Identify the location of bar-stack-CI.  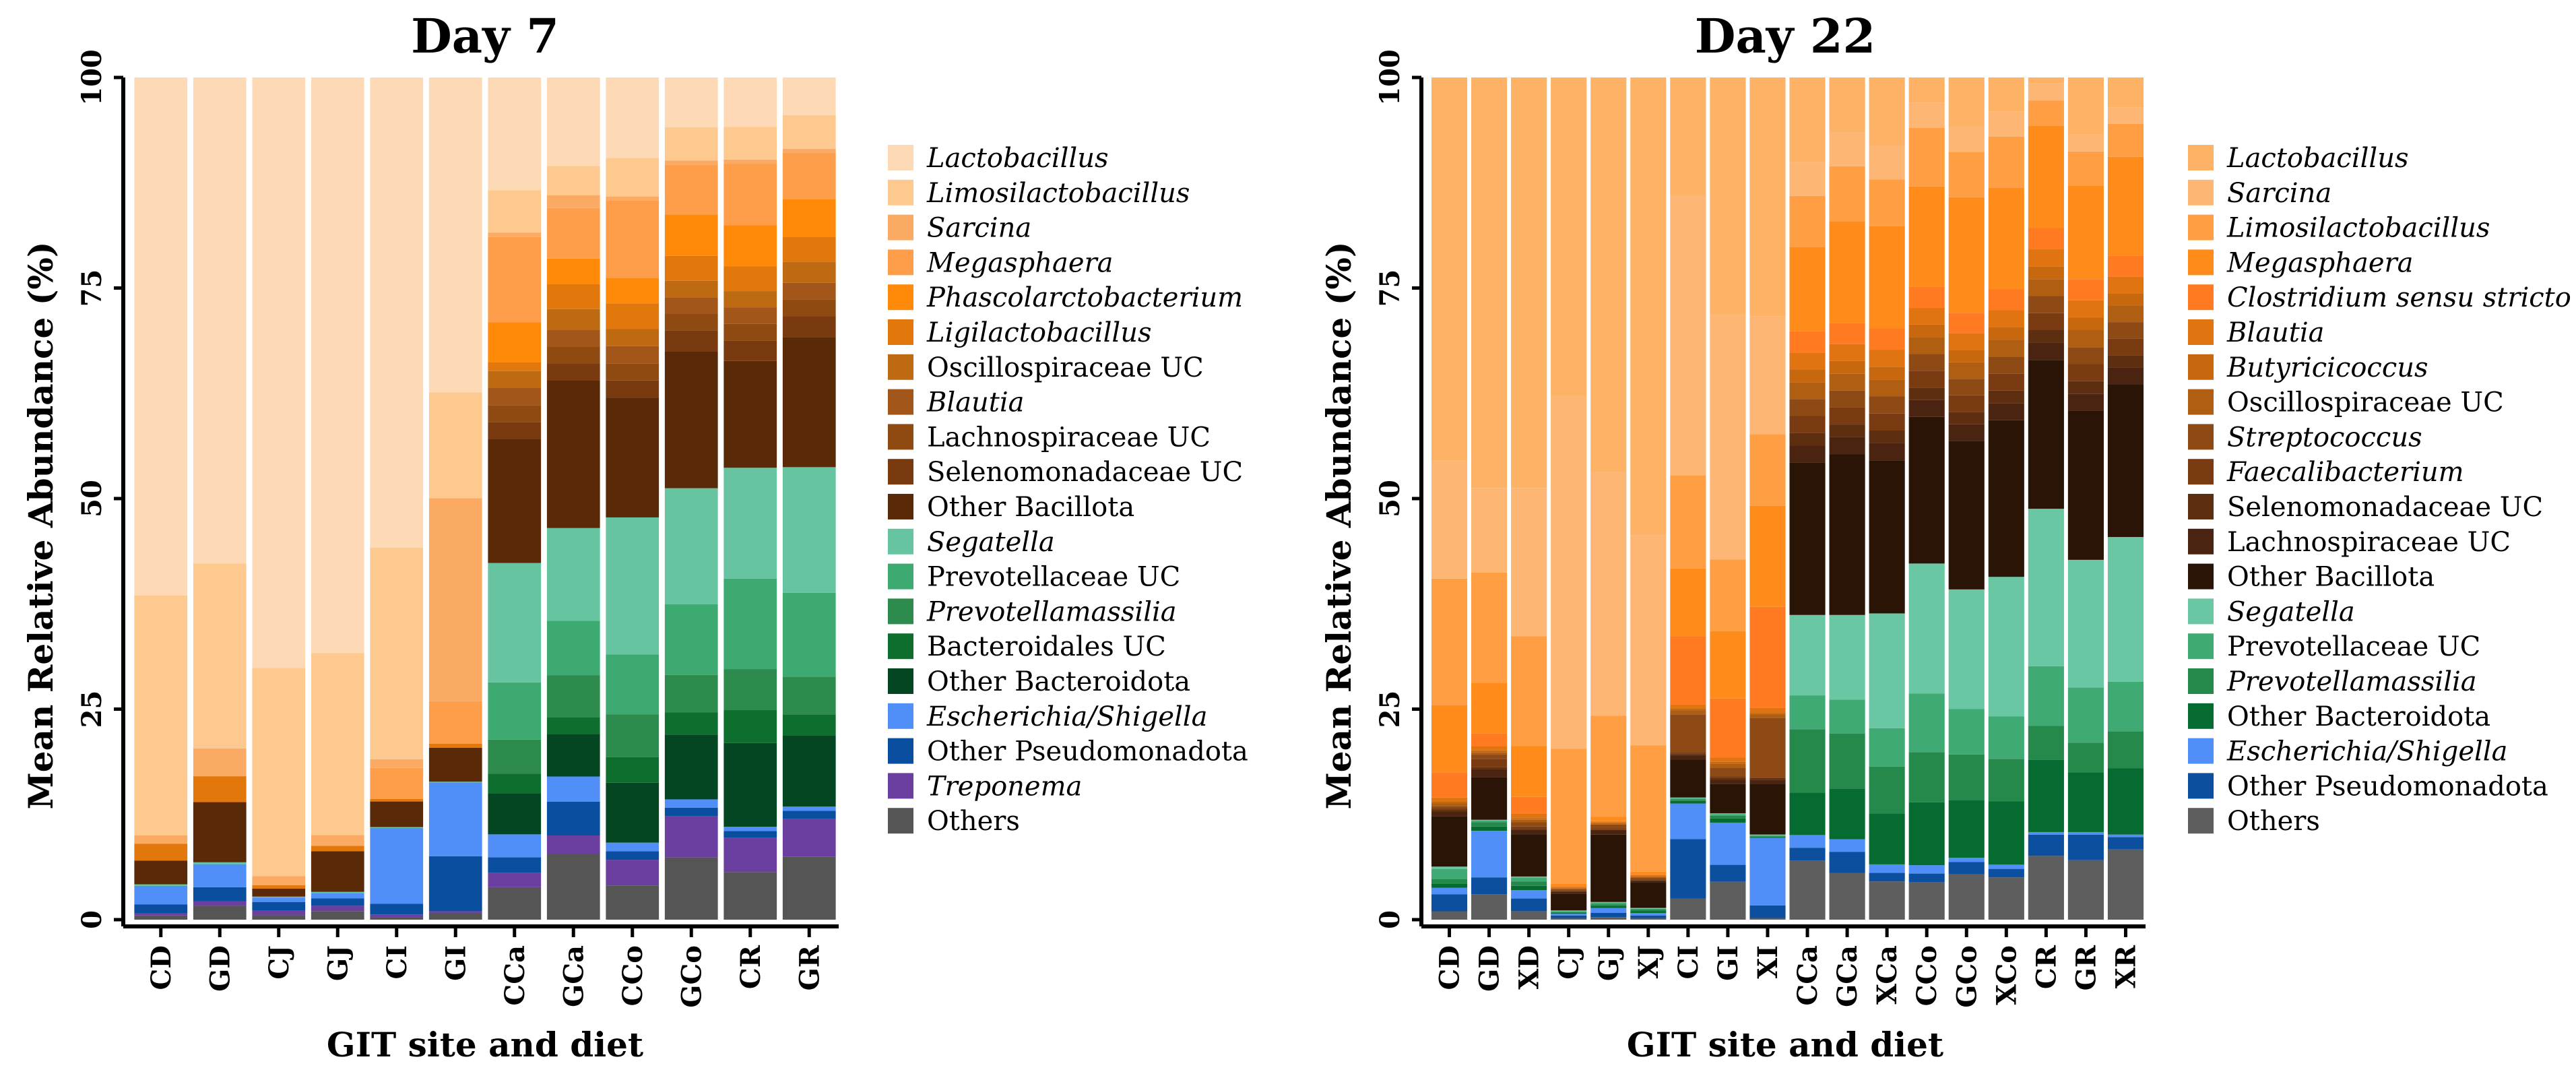
(397, 498).